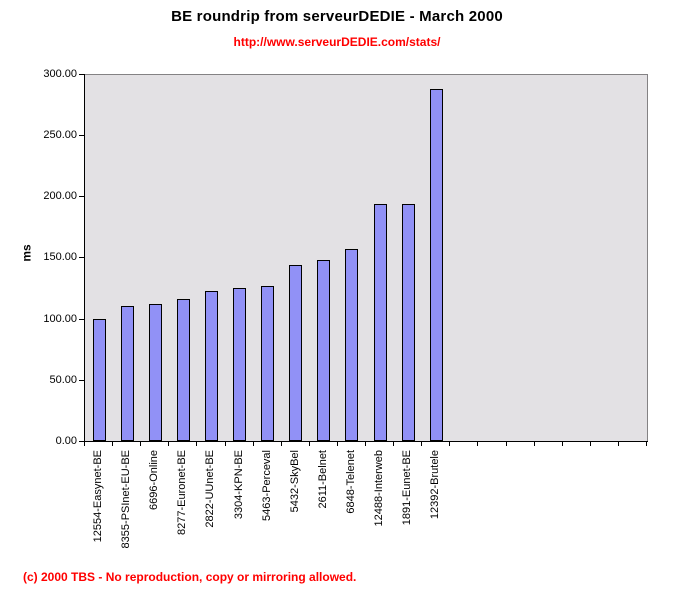  What do you see at coordinates (380, 322) in the screenshot?
I see `bar-12488-Interweb` at bounding box center [380, 322].